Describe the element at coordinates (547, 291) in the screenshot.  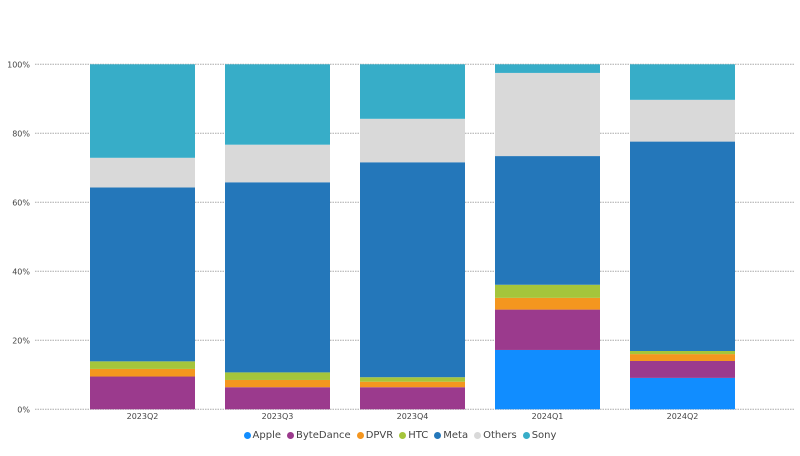
I see `bar-htc-2024q1` at that location.